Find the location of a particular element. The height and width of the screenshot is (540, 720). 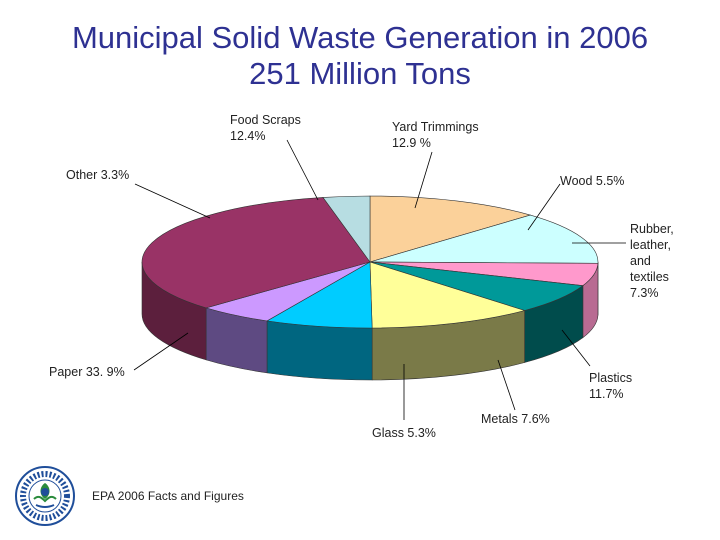

pie-slice-food-scraps is located at coordinates (450, 229).